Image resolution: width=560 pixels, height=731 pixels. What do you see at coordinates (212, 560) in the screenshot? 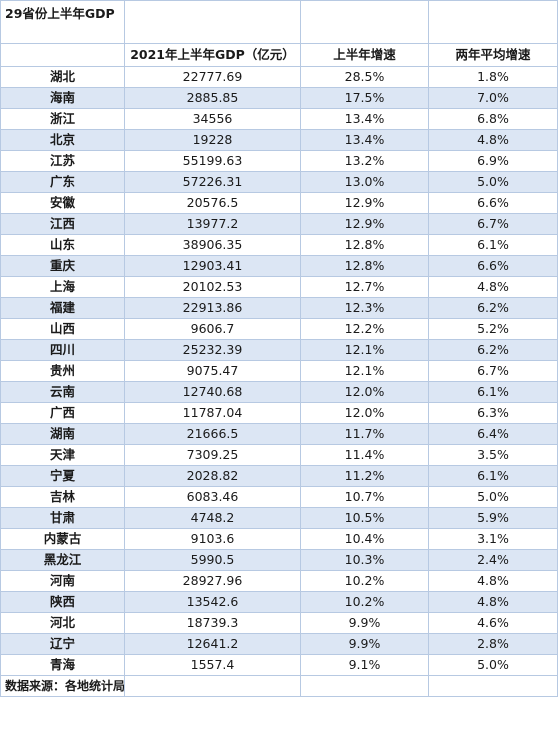
I see `gdp-cell: 5990.5` at bounding box center [212, 560].